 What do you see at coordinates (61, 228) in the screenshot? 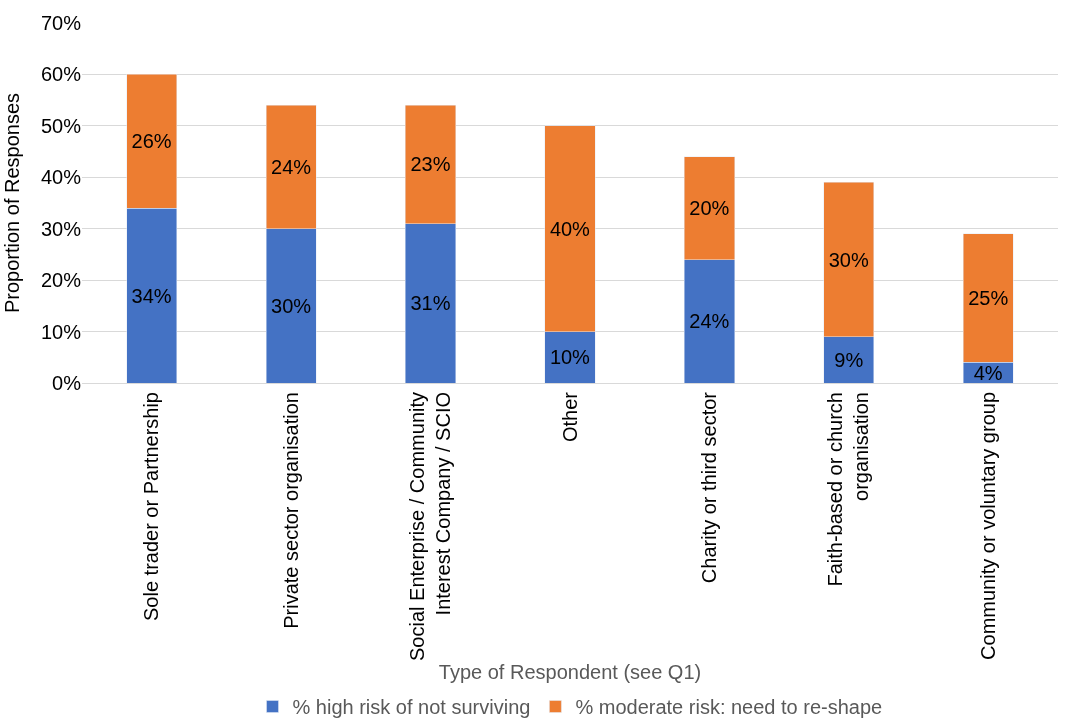
I see `y-tick-label: 30%` at bounding box center [61, 228].